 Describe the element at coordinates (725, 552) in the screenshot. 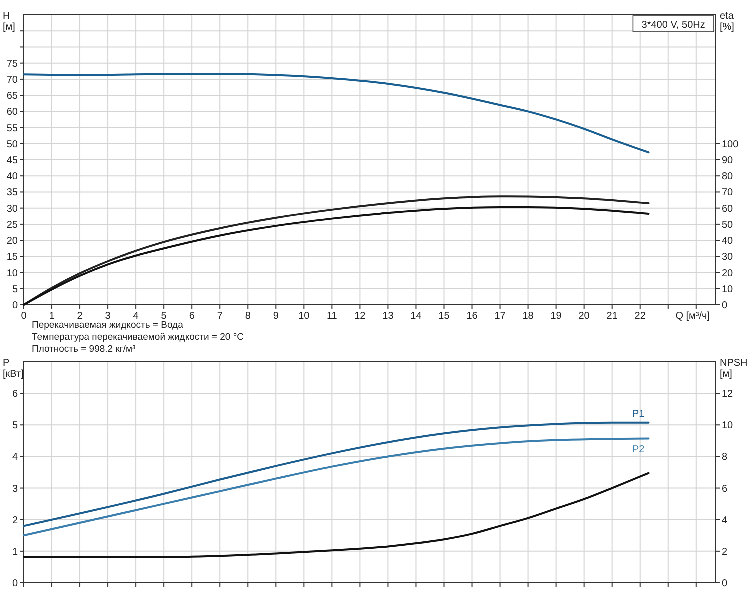

I see `y2-tick-label: 2` at that location.